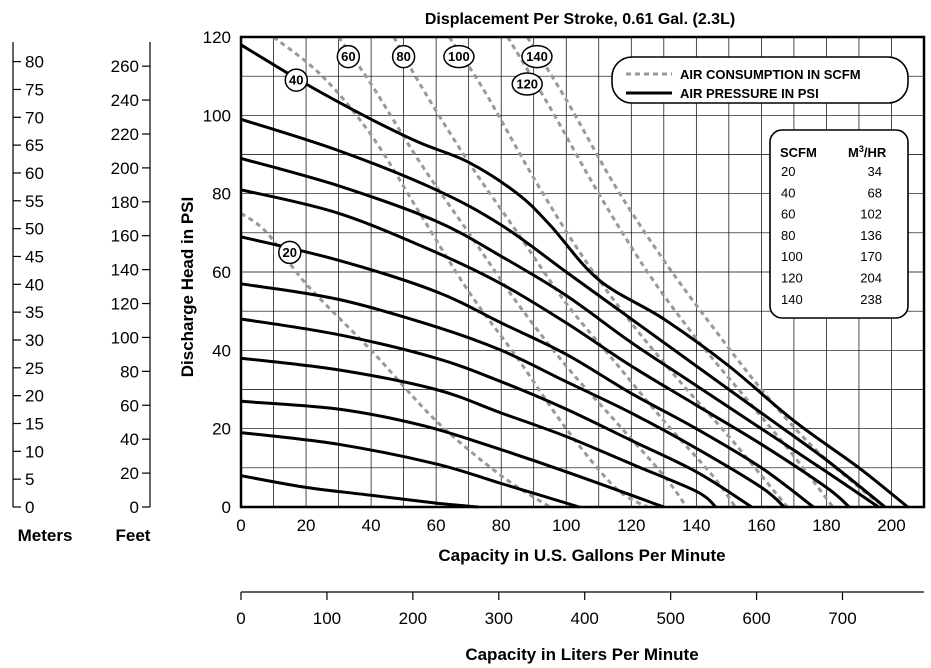 The width and height of the screenshot is (931, 668). What do you see at coordinates (756, 618) in the screenshot?
I see `liters-tick-label: 600` at bounding box center [756, 618].